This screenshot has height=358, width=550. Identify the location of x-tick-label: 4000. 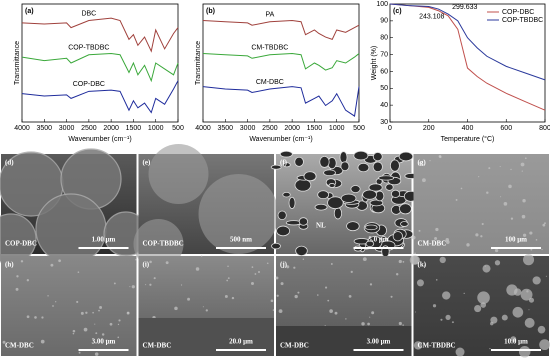
(203, 128).